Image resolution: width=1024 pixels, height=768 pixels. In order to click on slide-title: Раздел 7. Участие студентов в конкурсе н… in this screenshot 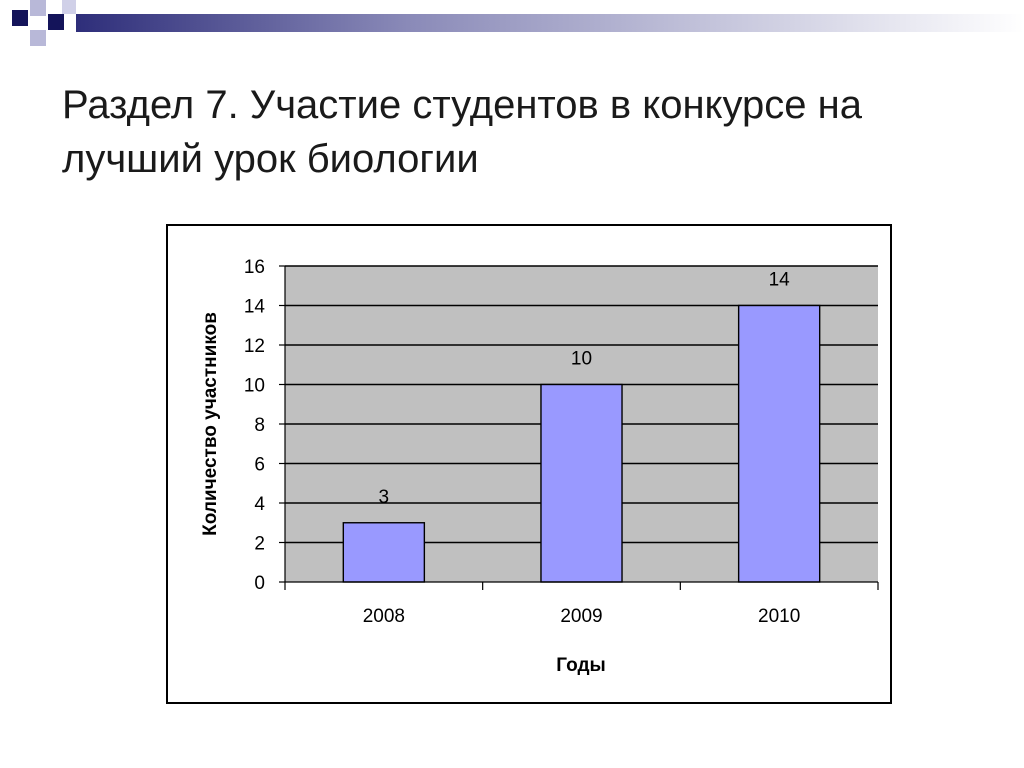, I will do `click(462, 132)`.